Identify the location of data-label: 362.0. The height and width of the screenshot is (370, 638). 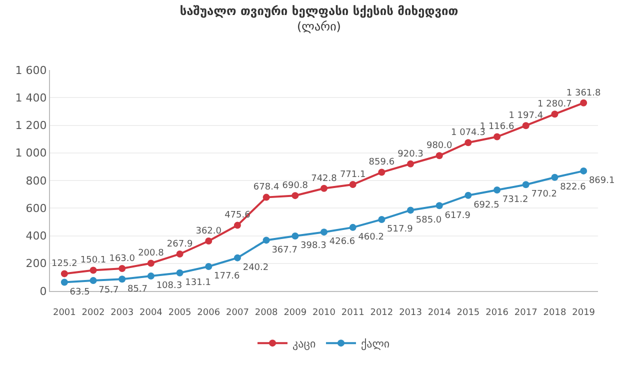
(209, 231).